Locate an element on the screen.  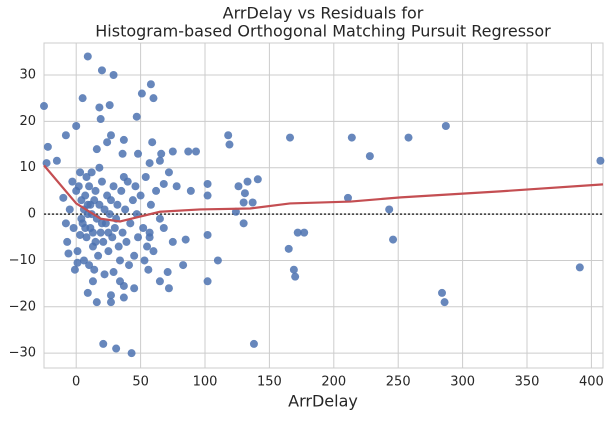
y-tick-label: −10 is located at coordinates (22, 260).